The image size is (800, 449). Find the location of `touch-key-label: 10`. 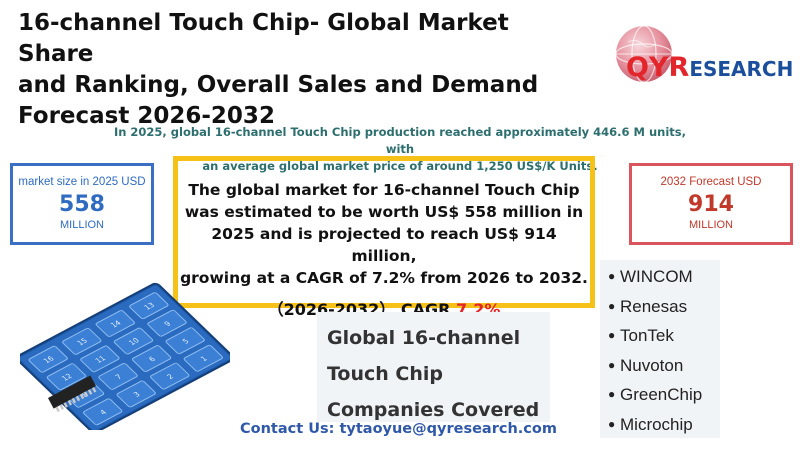

touch-key-label: 10 is located at coordinates (134, 341).